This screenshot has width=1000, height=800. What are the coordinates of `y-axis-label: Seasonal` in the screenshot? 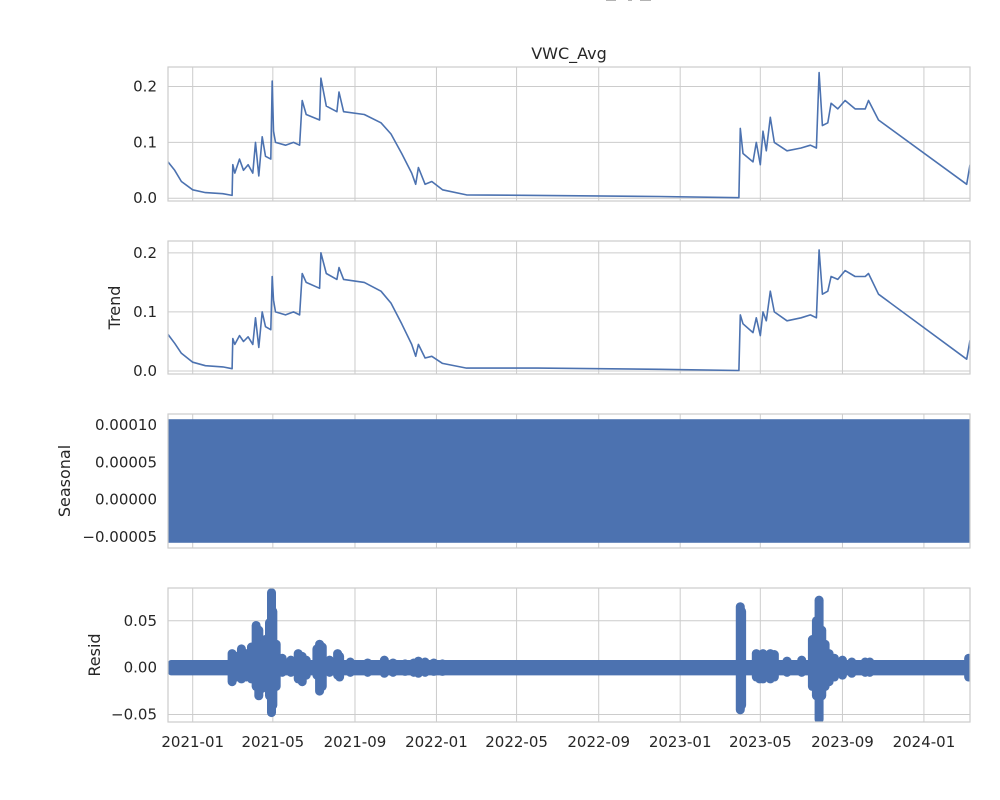 It's located at (64, 481).